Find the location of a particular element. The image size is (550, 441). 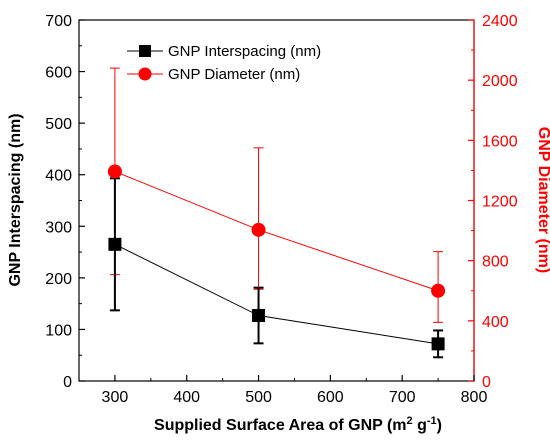

right-y-tick-label: 2000 is located at coordinates (500, 81).